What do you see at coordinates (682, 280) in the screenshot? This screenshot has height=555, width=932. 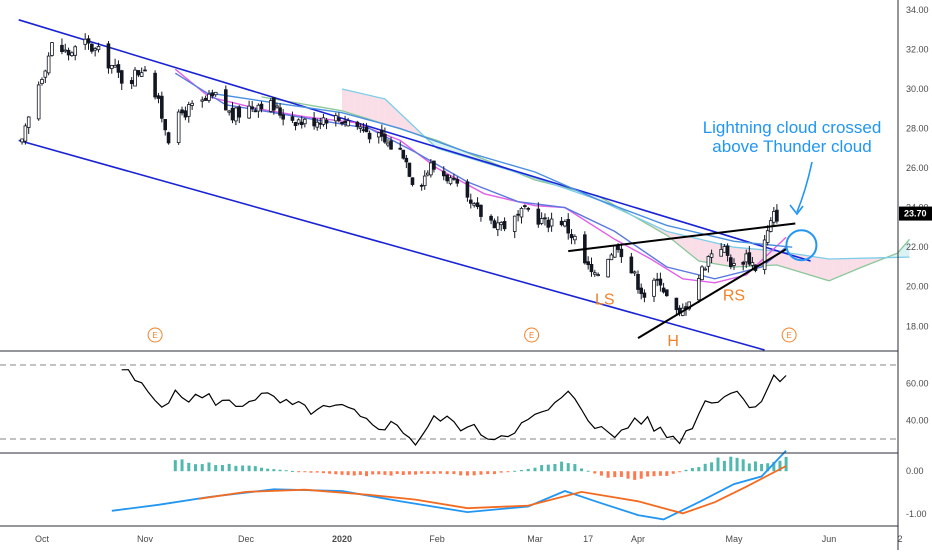 I see `pattern-trendlines` at bounding box center [682, 280].